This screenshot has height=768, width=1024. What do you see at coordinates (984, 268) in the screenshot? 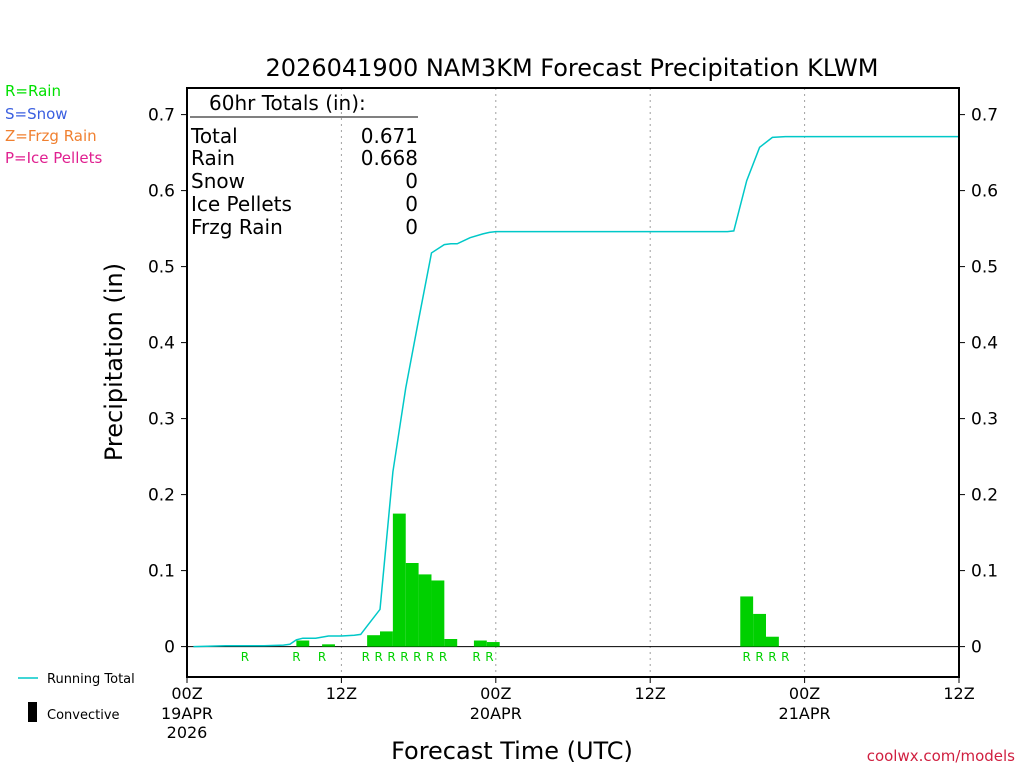
I see `y-tick-label-right: 0.5` at bounding box center [984, 268].